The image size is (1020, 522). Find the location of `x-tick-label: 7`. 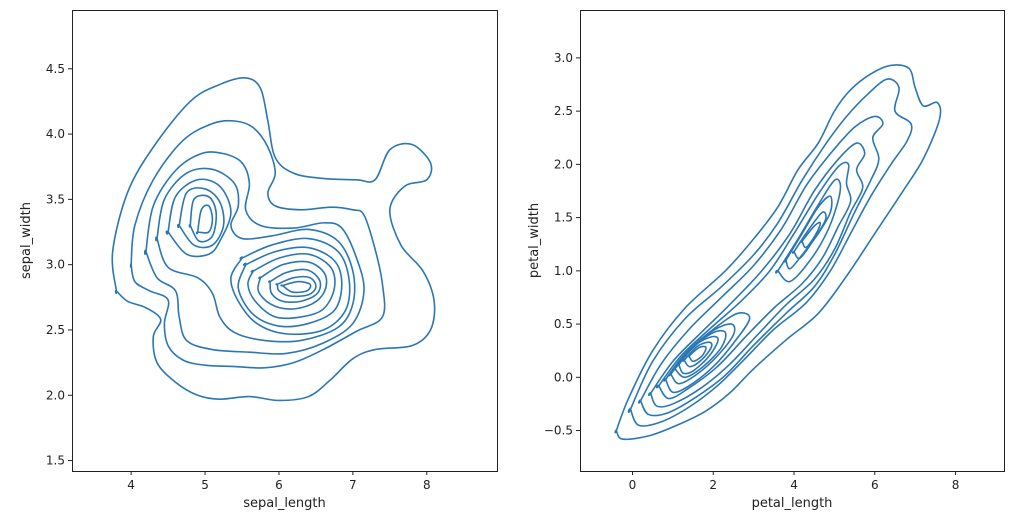

x-tick-label: 7 is located at coordinates (353, 485).